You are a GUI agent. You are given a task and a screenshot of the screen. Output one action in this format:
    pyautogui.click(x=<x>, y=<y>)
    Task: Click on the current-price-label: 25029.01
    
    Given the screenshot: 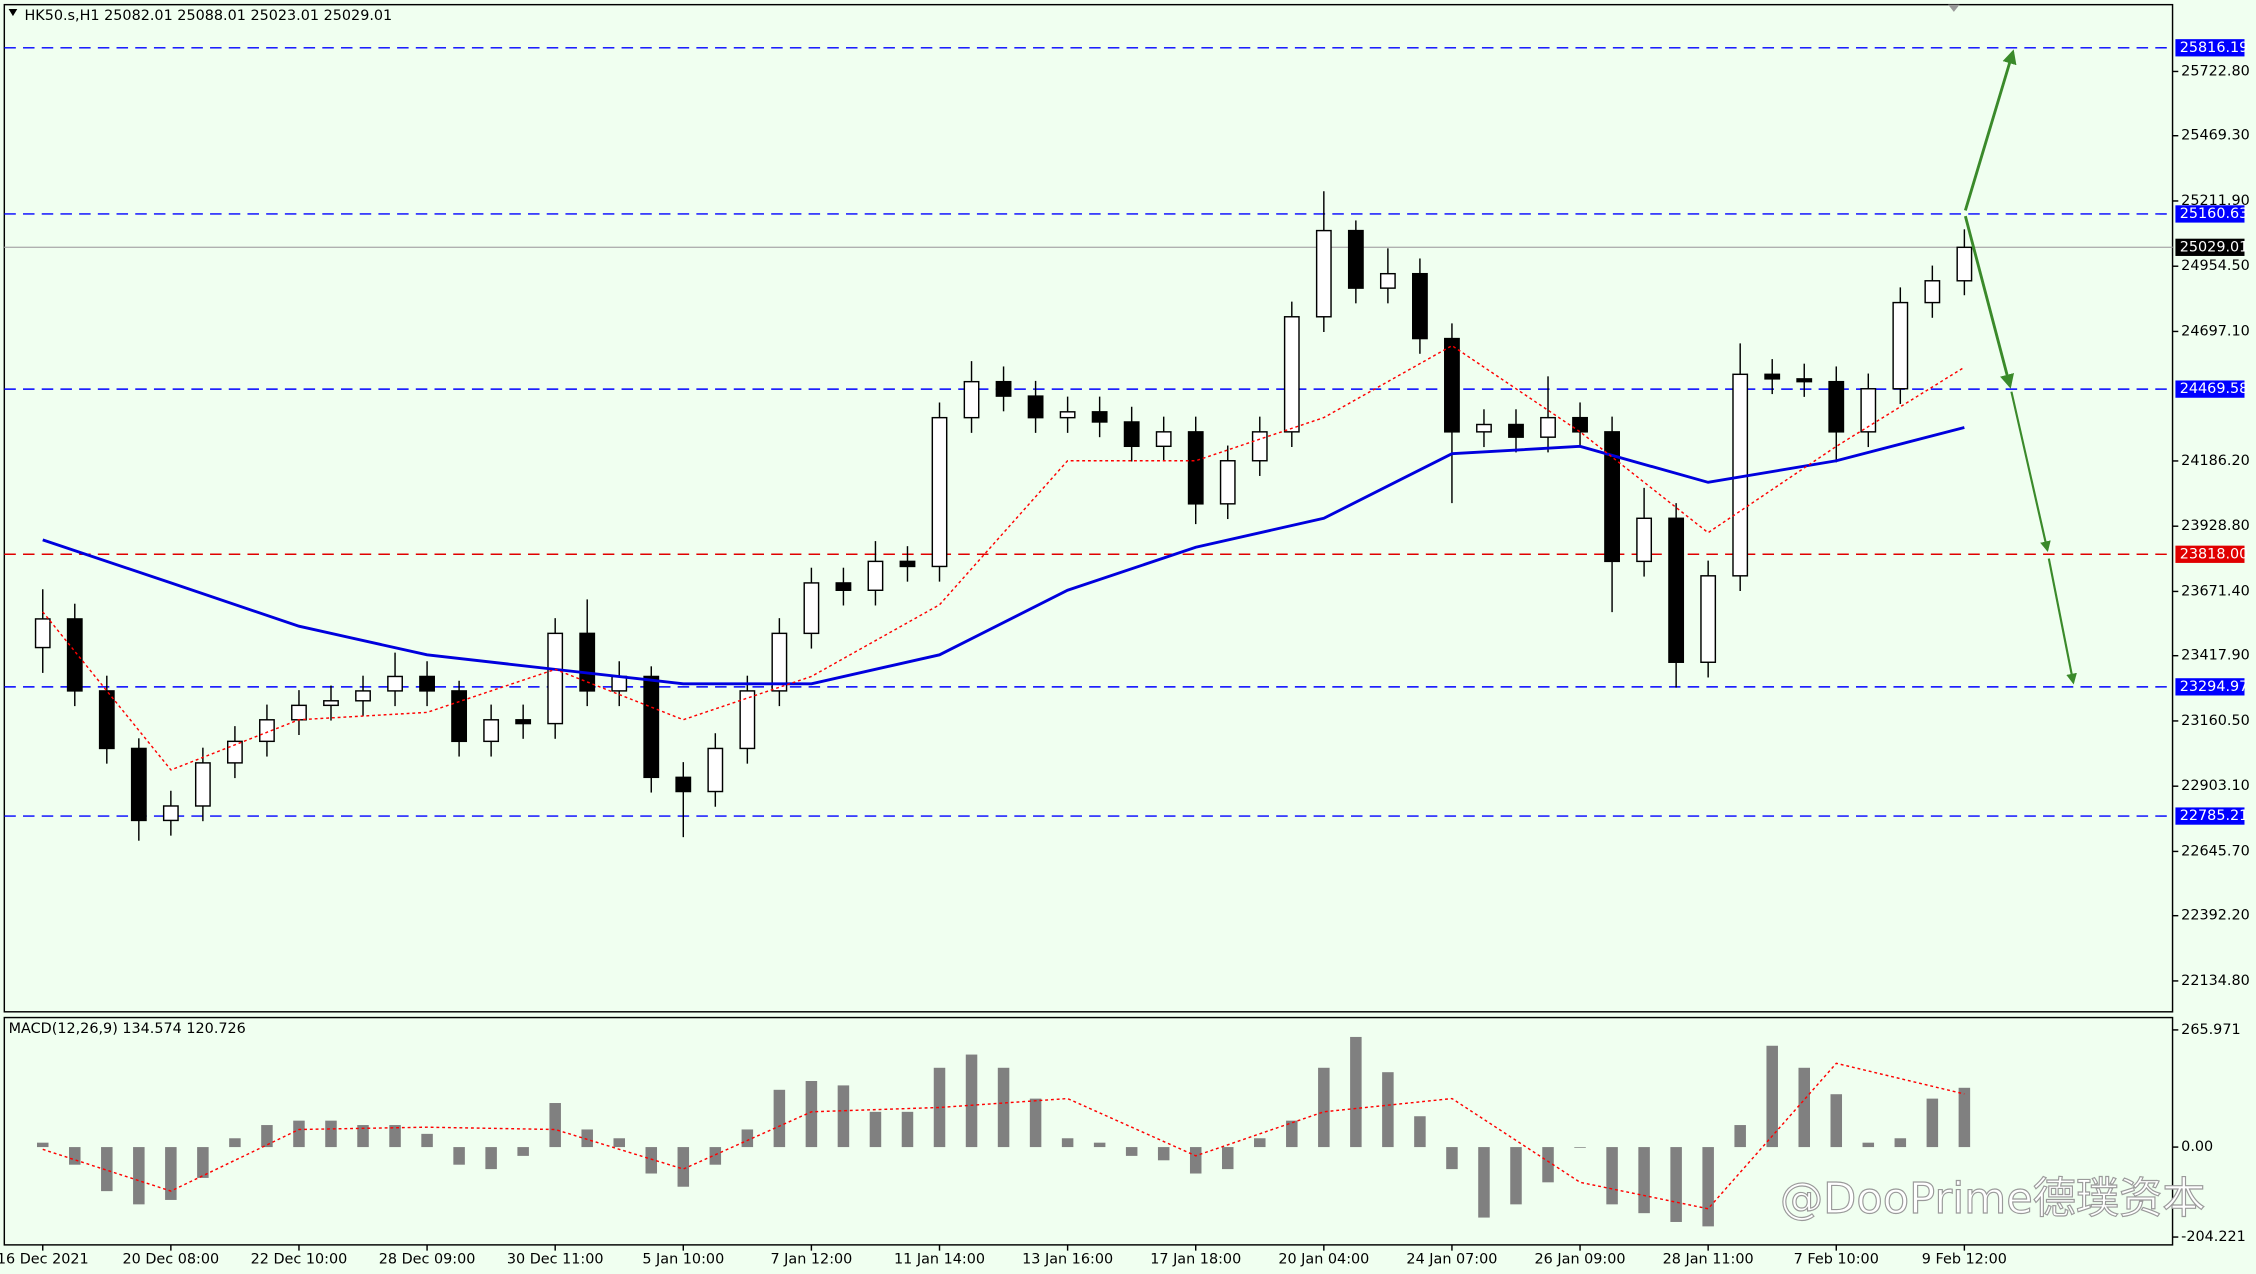 What is the action you would take?
    pyautogui.click(x=2214, y=247)
    